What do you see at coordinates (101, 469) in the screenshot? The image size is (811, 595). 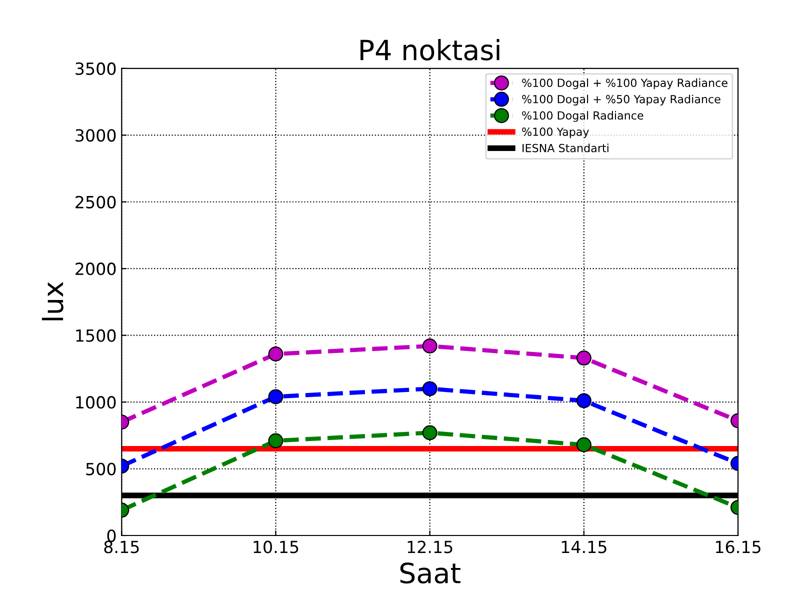 I see `y-tick-label: 500` at bounding box center [101, 469].